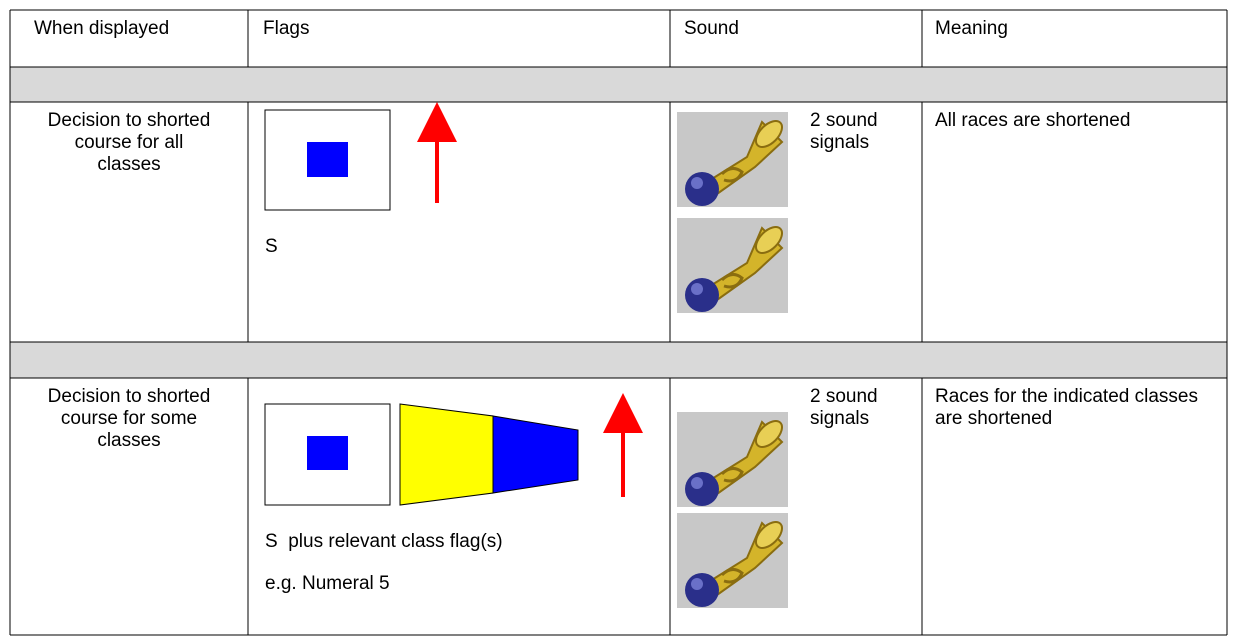 Image resolution: width=1237 pixels, height=640 pixels. What do you see at coordinates (1033, 120) in the screenshot?
I see `meaning-cell: All races are shortened` at bounding box center [1033, 120].